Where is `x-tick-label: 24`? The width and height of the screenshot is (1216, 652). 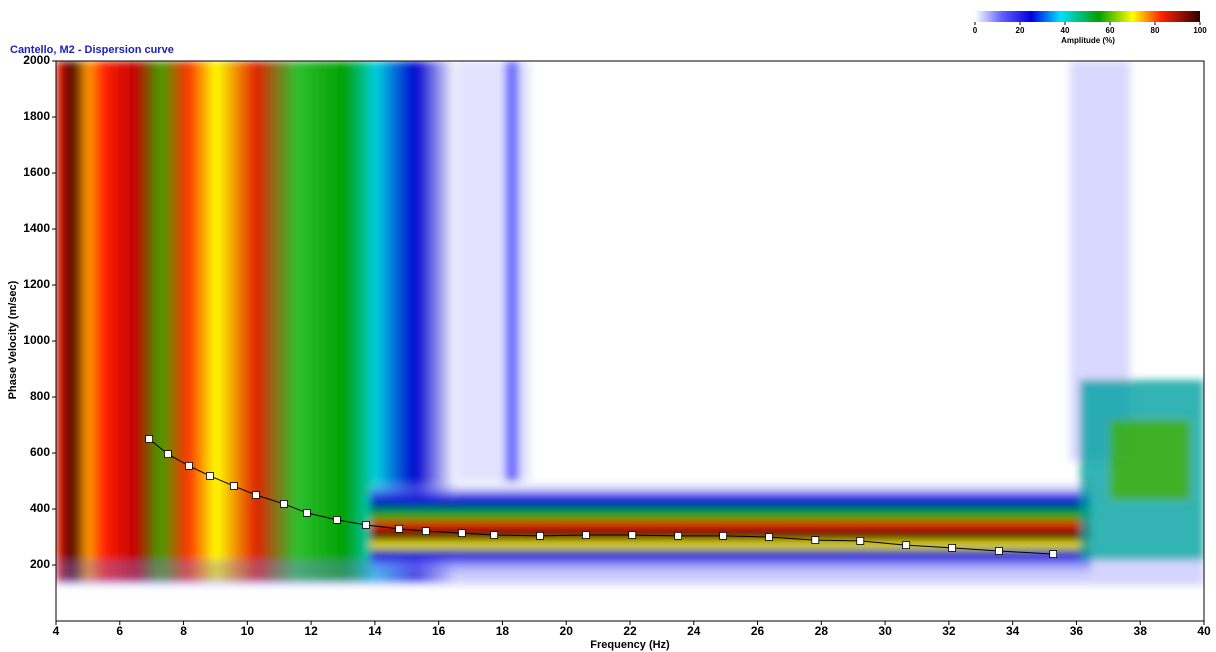
x-tick-label: 24 is located at coordinates (694, 631).